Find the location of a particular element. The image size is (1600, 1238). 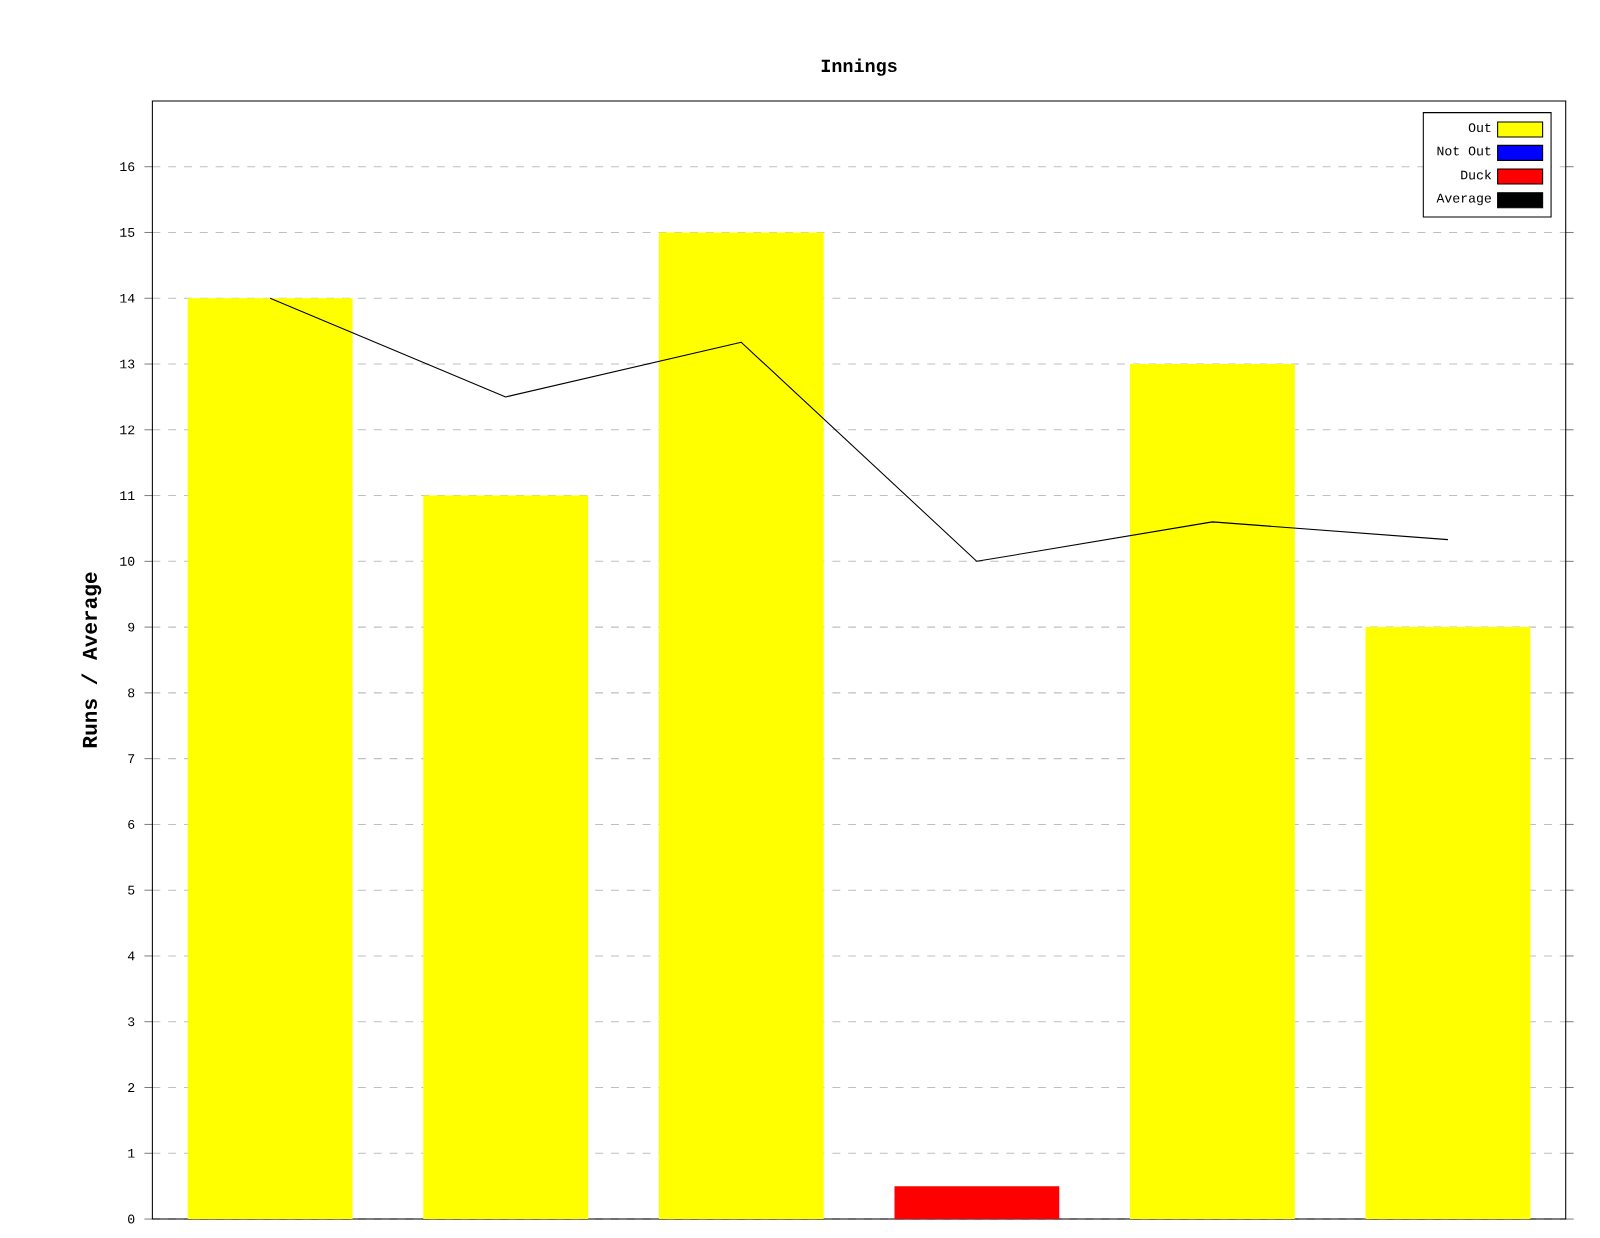

y-axis-title: Runs / Average is located at coordinates (91, 660).